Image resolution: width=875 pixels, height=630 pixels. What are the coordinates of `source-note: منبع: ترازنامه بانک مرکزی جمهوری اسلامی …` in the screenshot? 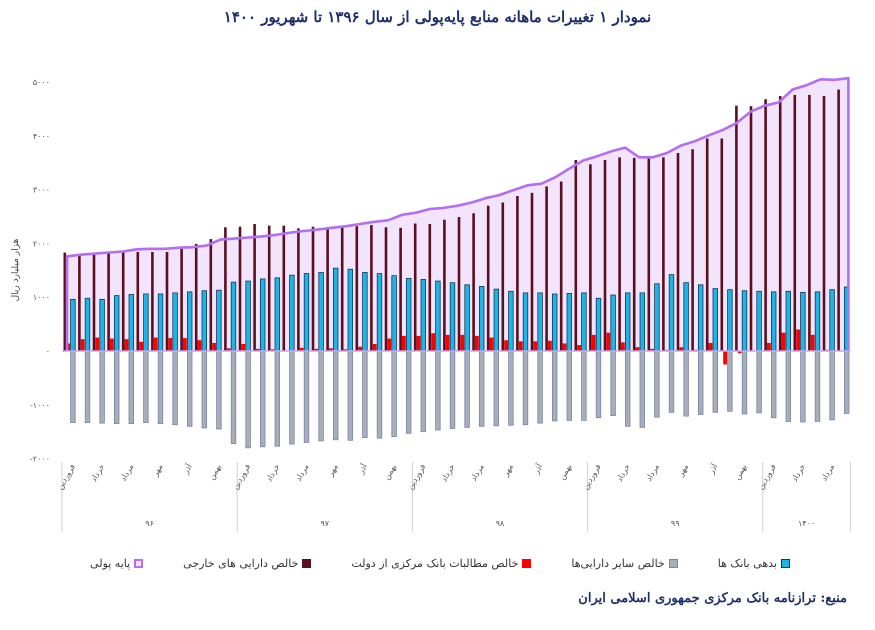 It's located at (712, 598).